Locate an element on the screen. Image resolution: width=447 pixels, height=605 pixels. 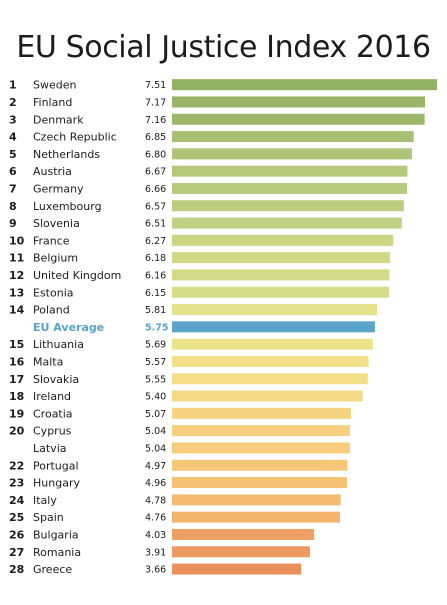
value-label: 4.03 is located at coordinates (155, 535).